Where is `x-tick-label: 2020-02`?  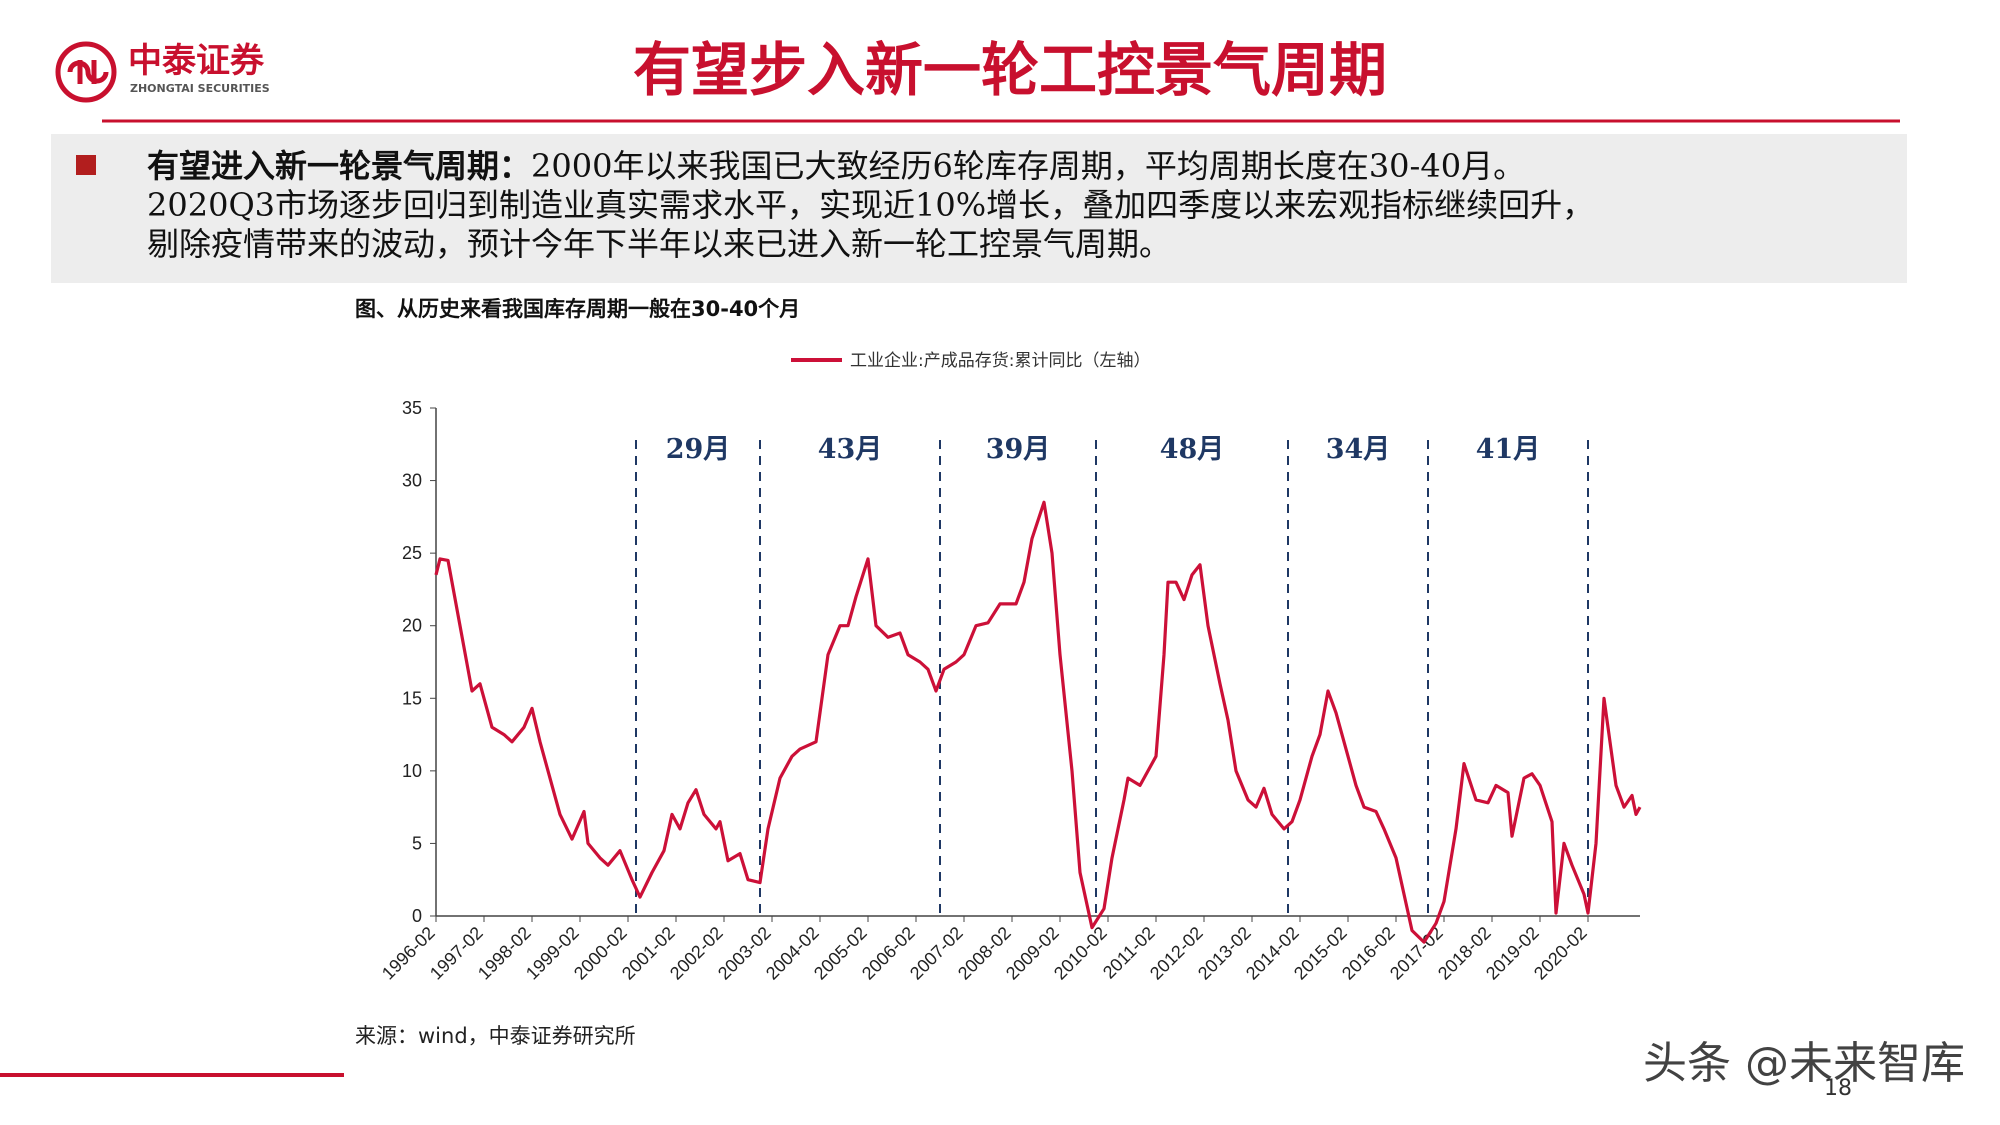 x-tick-label: 2020-02 is located at coordinates (1560, 953).